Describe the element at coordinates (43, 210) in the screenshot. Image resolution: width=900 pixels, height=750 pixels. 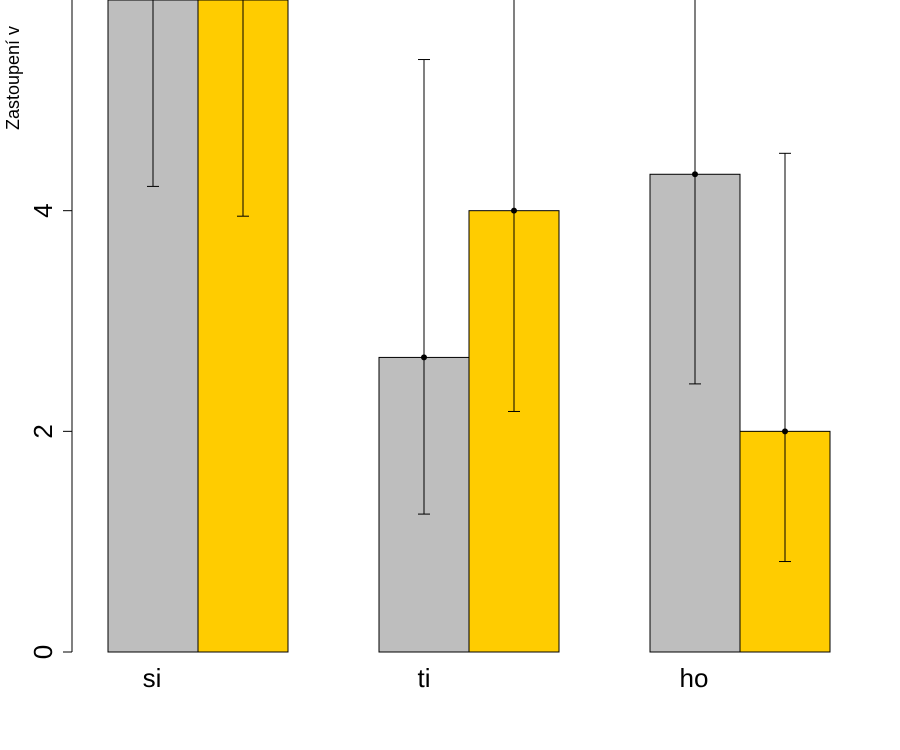
I see `y-tick-label-4: 4` at that location.